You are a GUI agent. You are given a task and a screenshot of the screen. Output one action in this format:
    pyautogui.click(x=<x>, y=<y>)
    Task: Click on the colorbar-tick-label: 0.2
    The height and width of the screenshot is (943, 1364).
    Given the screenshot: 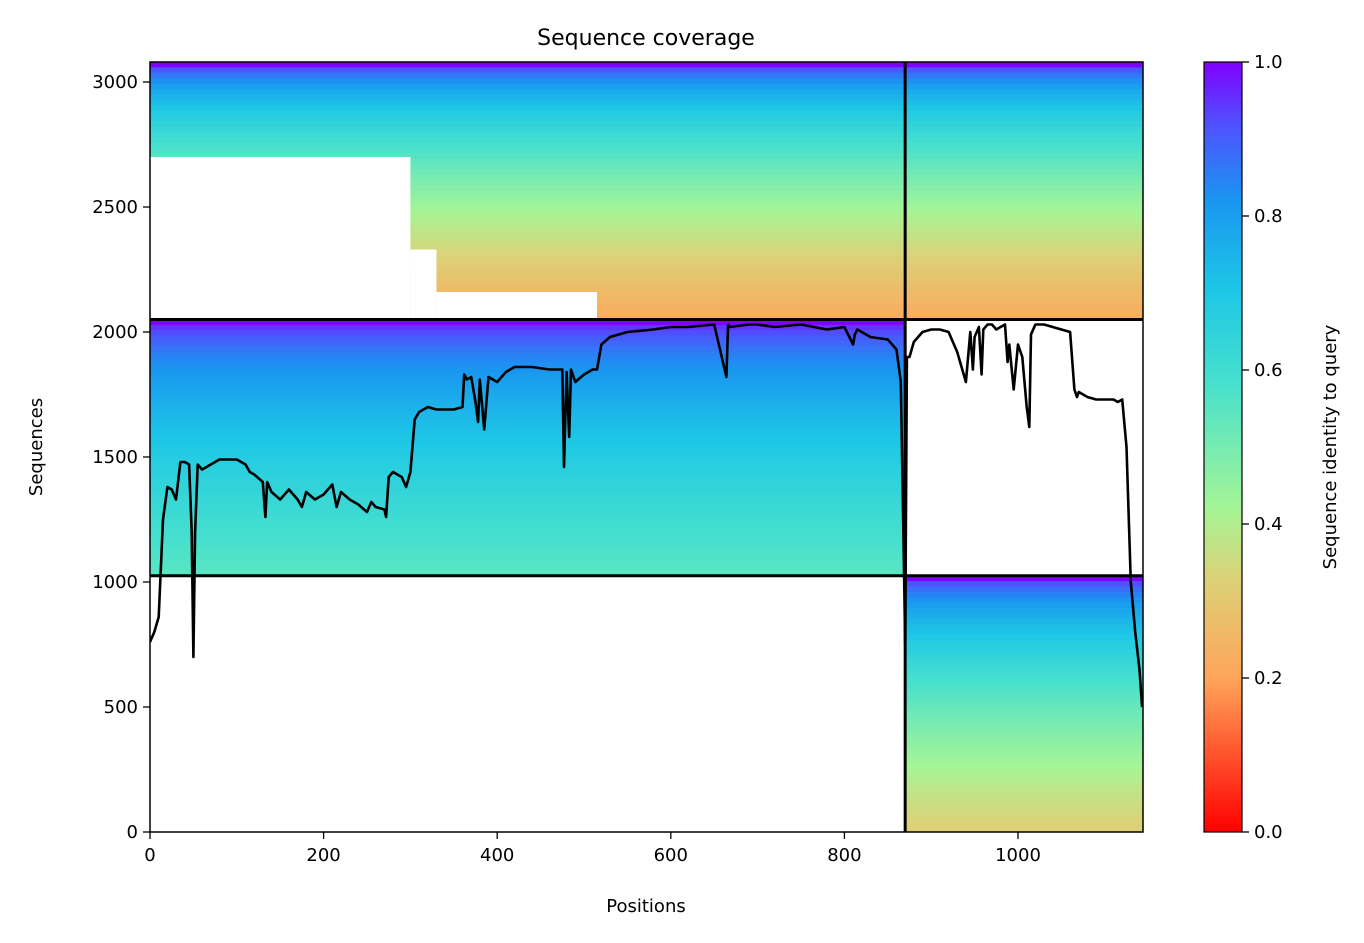 What is the action you would take?
    pyautogui.click(x=1268, y=678)
    